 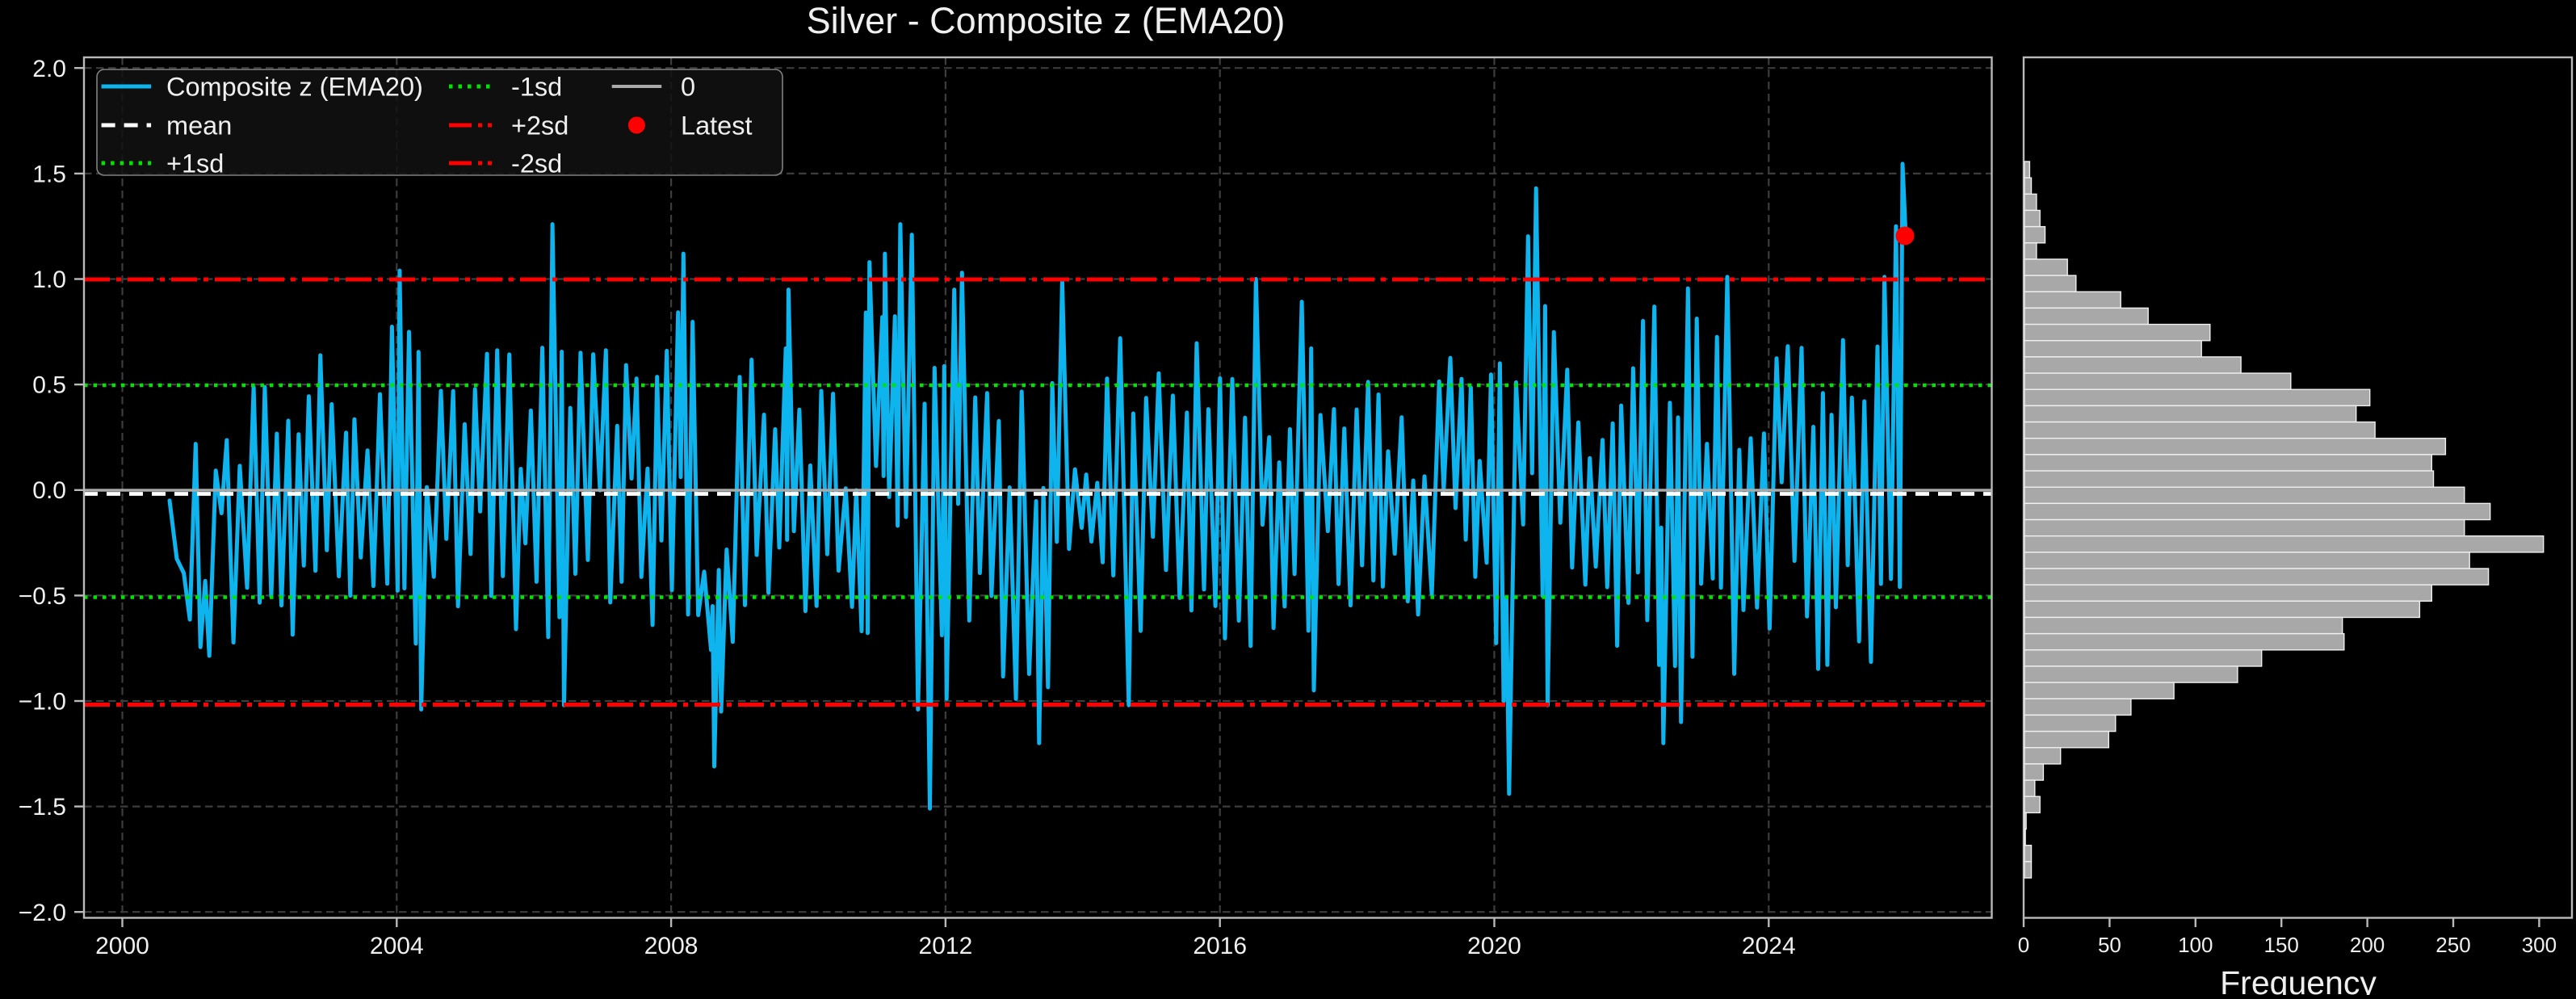 What do you see at coordinates (2298, 979) in the screenshot?
I see `svg-text: Frequency` at bounding box center [2298, 979].